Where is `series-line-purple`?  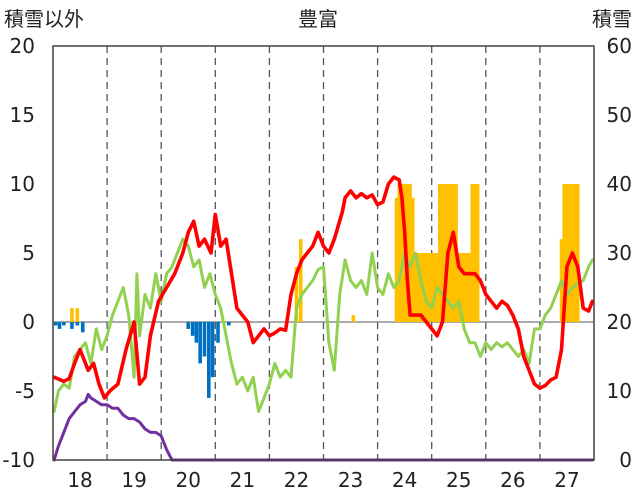
series-line-purple is located at coordinates (323, 427).